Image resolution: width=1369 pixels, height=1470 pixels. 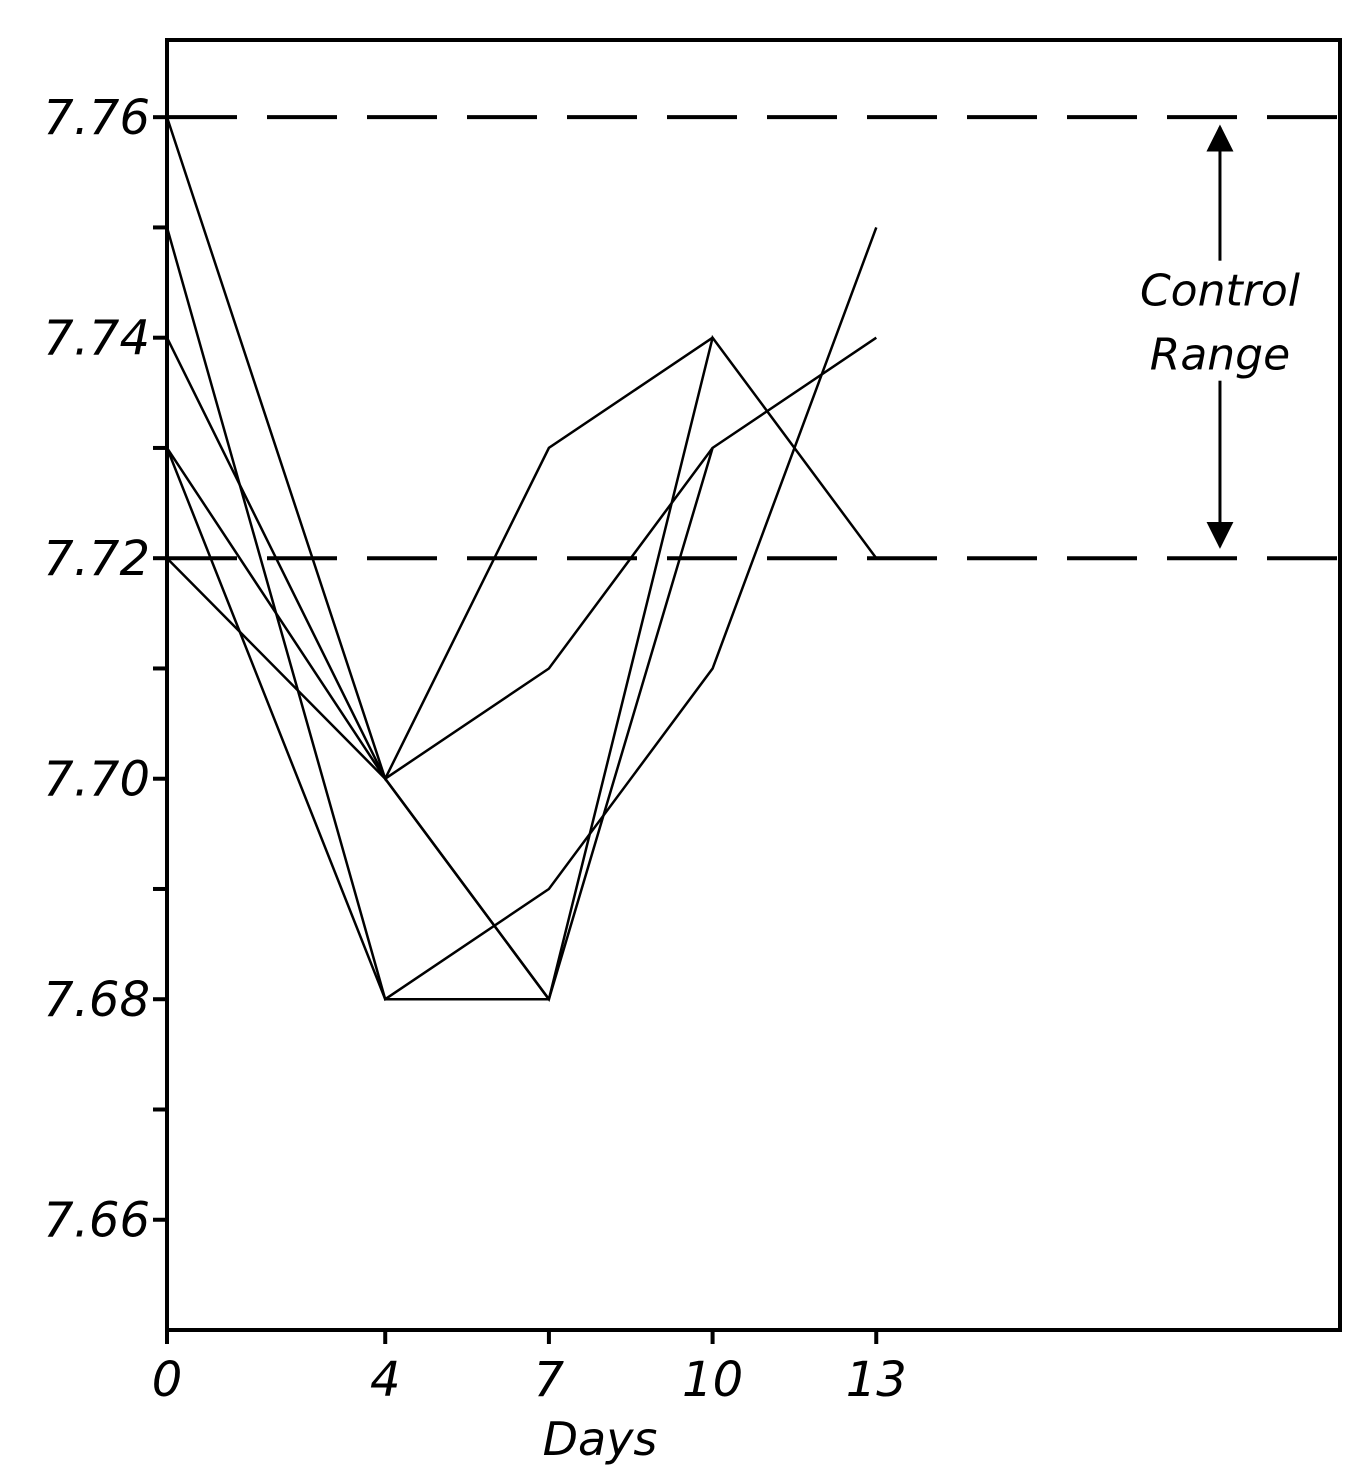 I want to click on control-range-annotation: Control Range, so click(x=1219, y=336).